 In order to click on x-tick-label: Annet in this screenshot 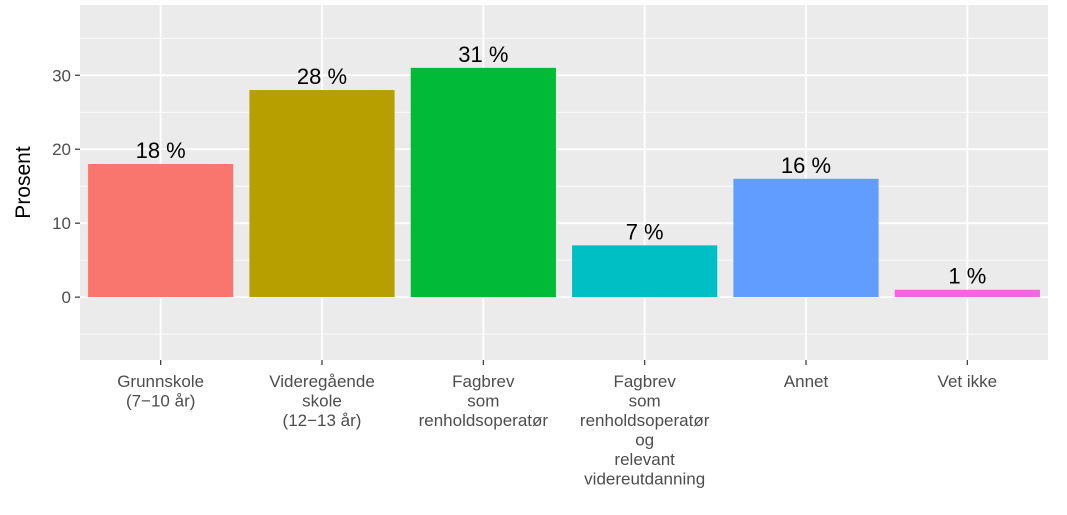, I will do `click(806, 381)`.